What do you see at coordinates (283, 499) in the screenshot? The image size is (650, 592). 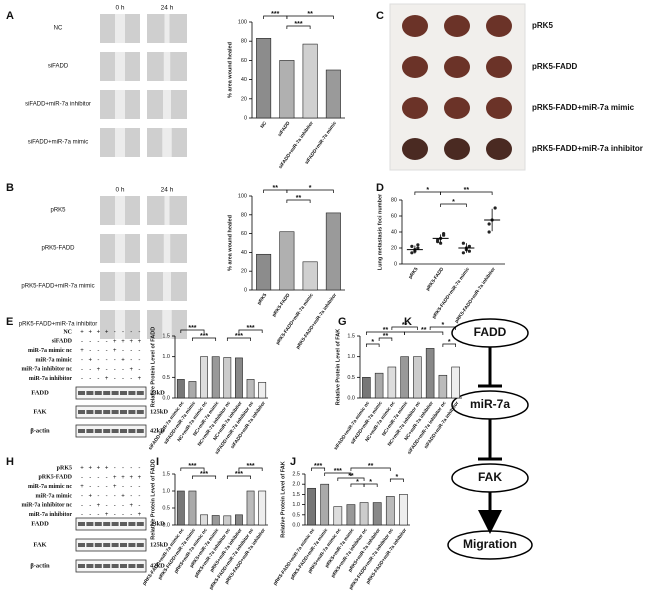 I see `y-axis-label: Relative Protein Level of FAK` at bounding box center [283, 499].